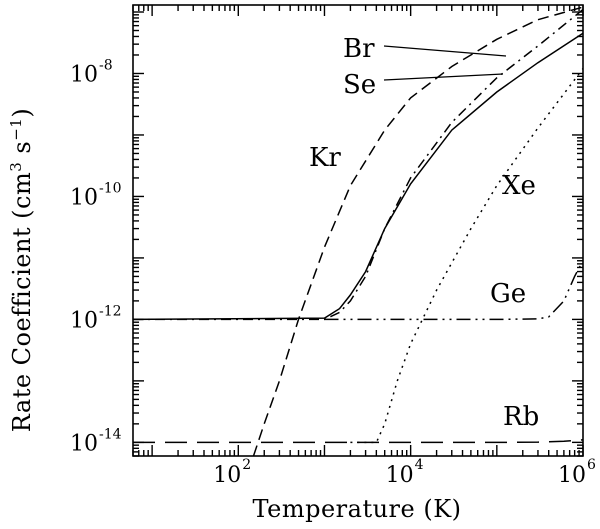  Describe the element at coordinates (356, 509) in the screenshot. I see `x-axis-title: Temperature (K)` at that location.